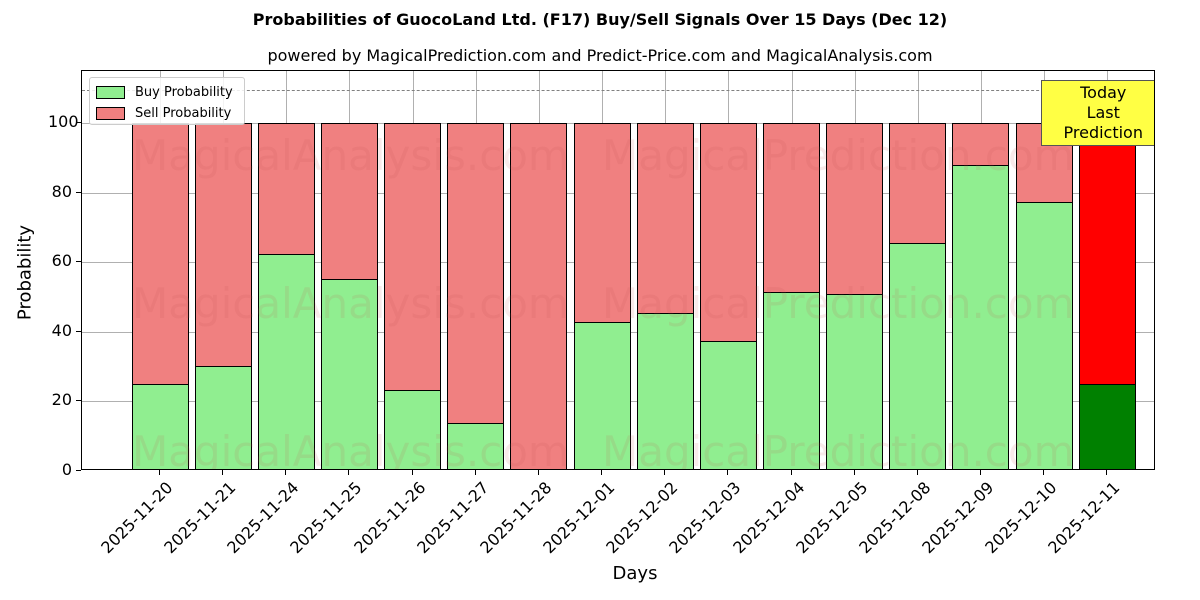 Image resolution: width=1200 pixels, height=600 pixels. I want to click on legend-item-sell: Sell Probability, so click(163, 113).